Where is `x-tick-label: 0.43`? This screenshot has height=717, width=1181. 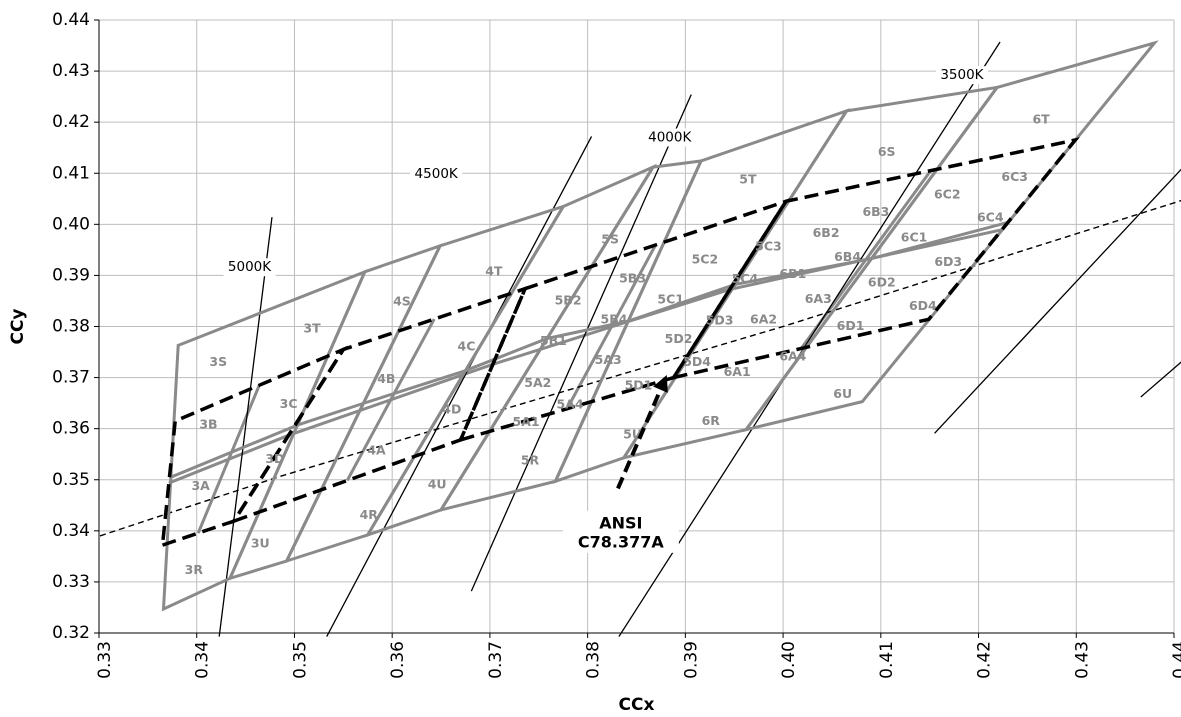 x-tick-label: 0.43 is located at coordinates (1082, 660).